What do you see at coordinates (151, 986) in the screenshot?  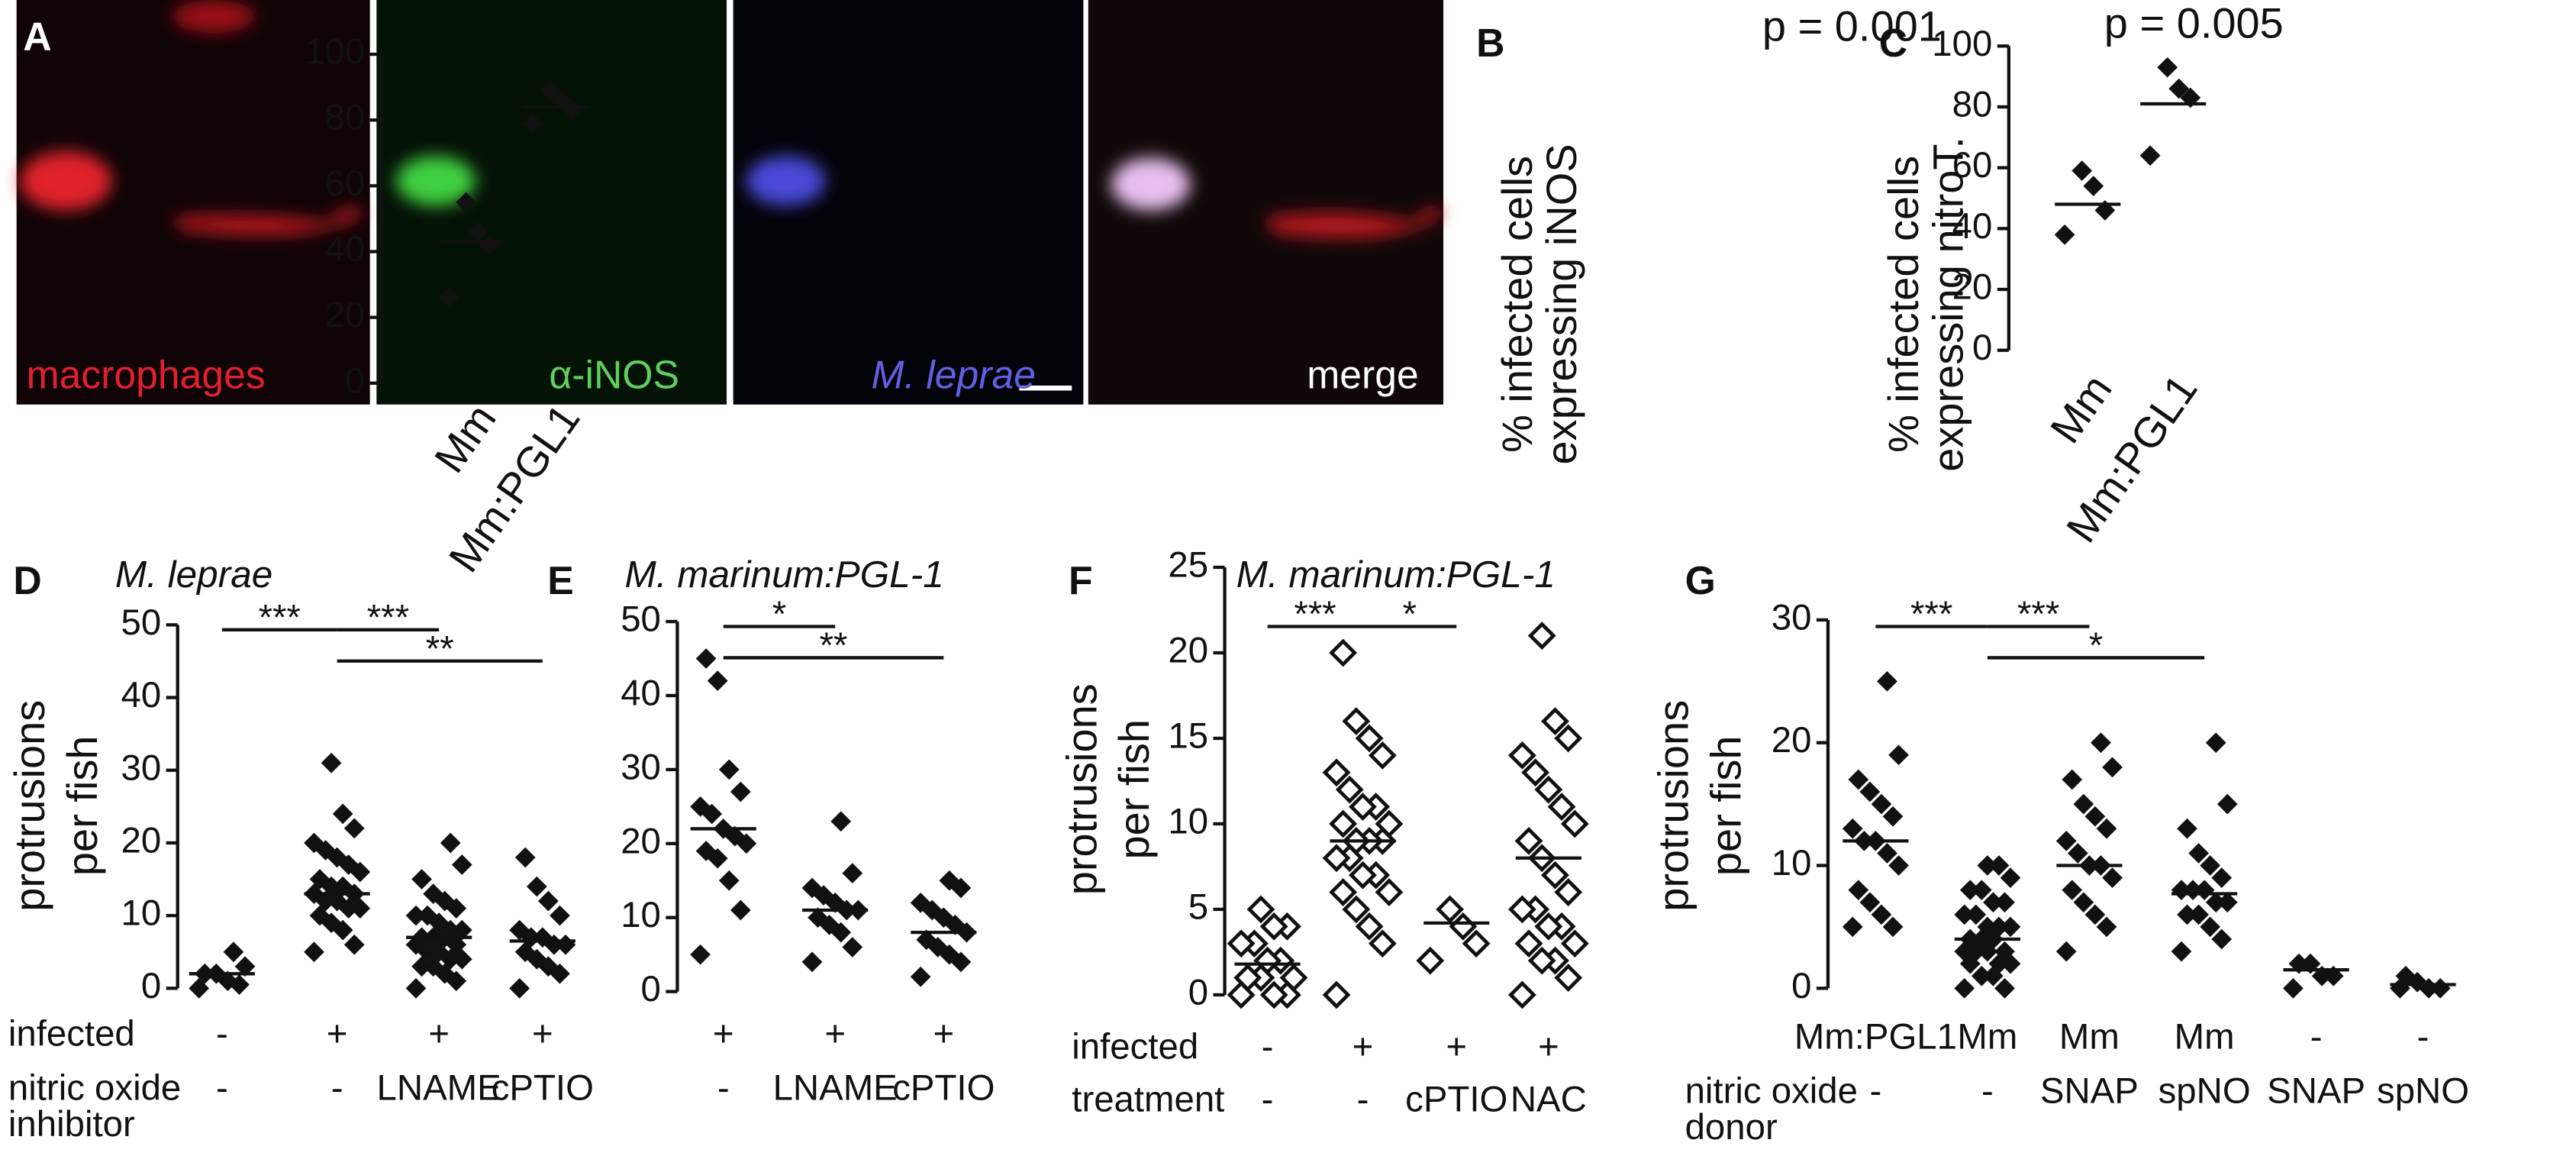 I see `y-tick-label: 0` at bounding box center [151, 986].